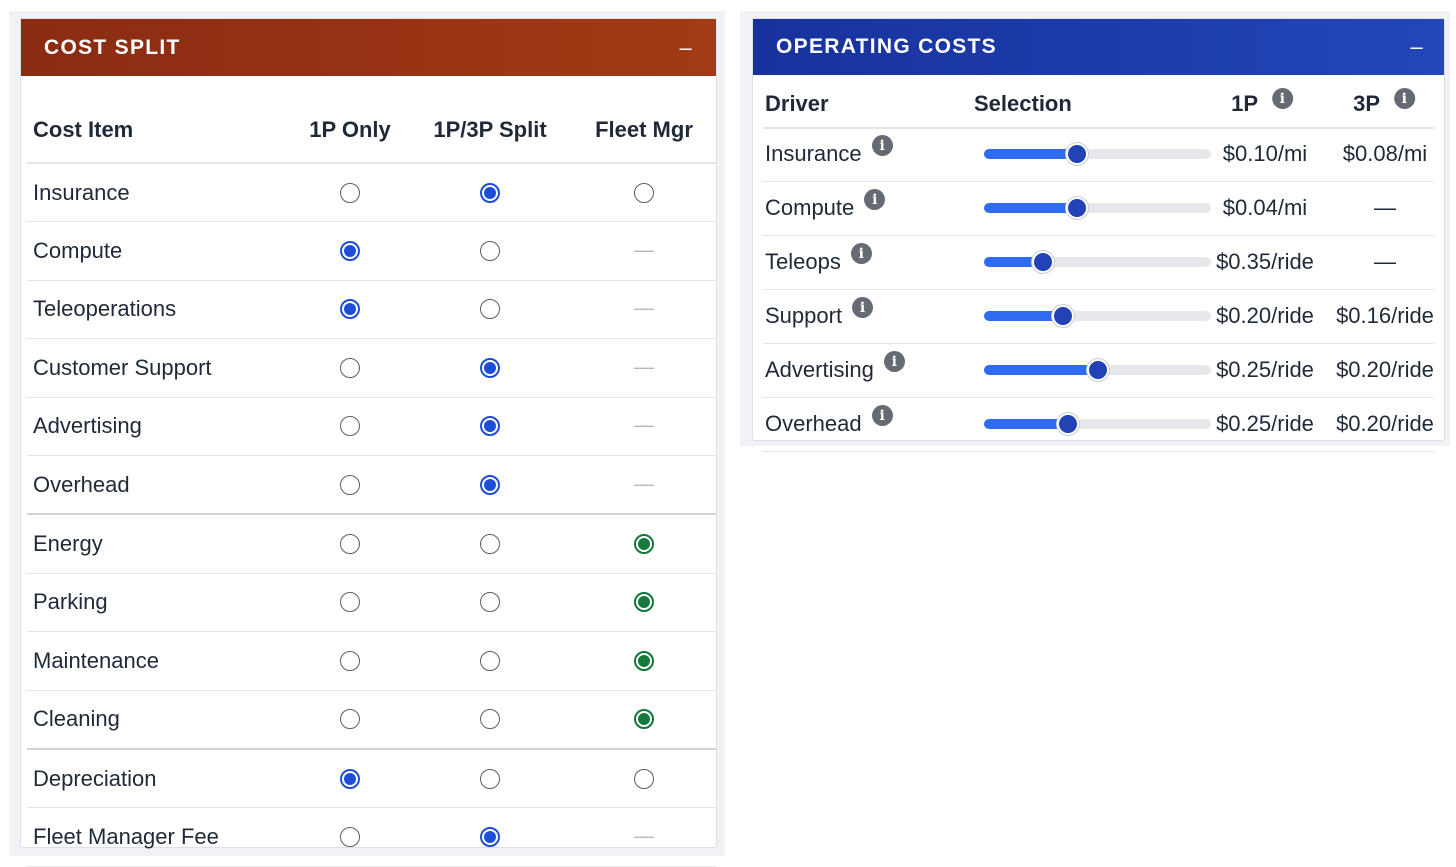 This screenshot has height=867, width=1456. Describe the element at coordinates (96, 660) in the screenshot. I see `cost-item-label: Maintenance` at that location.